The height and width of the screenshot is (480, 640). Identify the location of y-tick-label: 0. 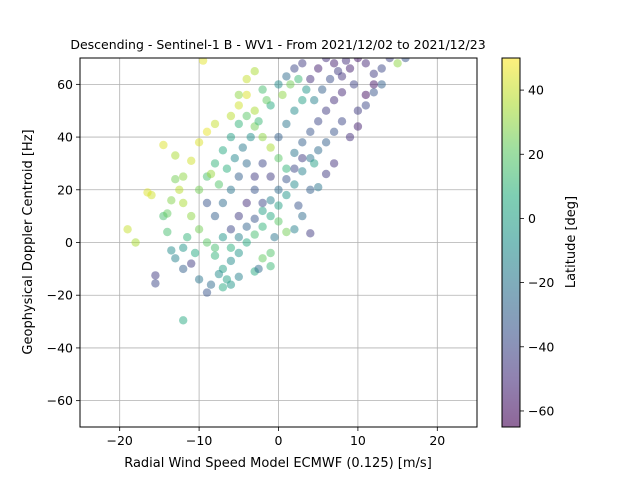
(69, 242).